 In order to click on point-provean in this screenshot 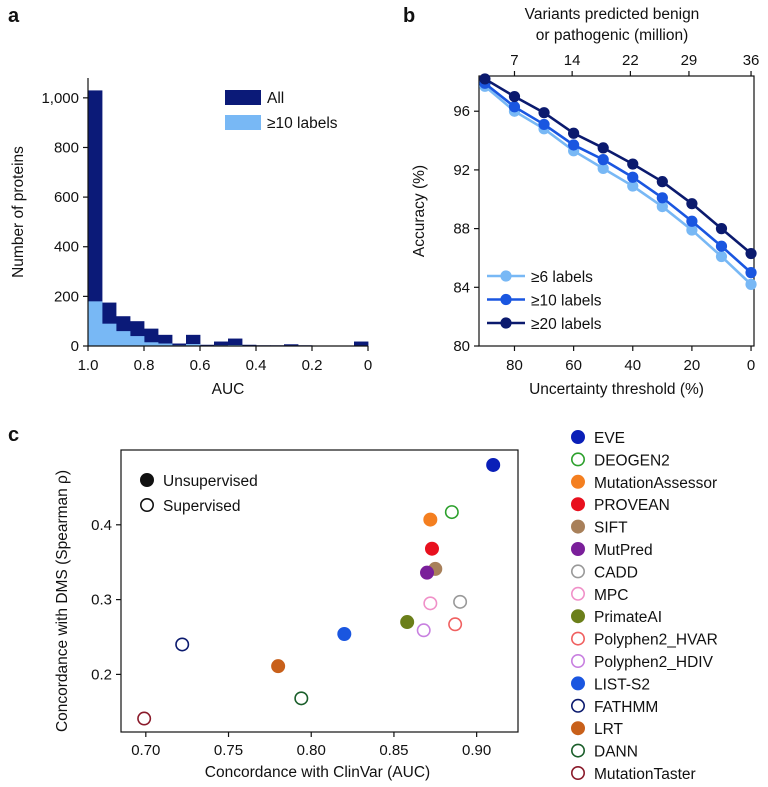, I will do `click(431, 548)`.